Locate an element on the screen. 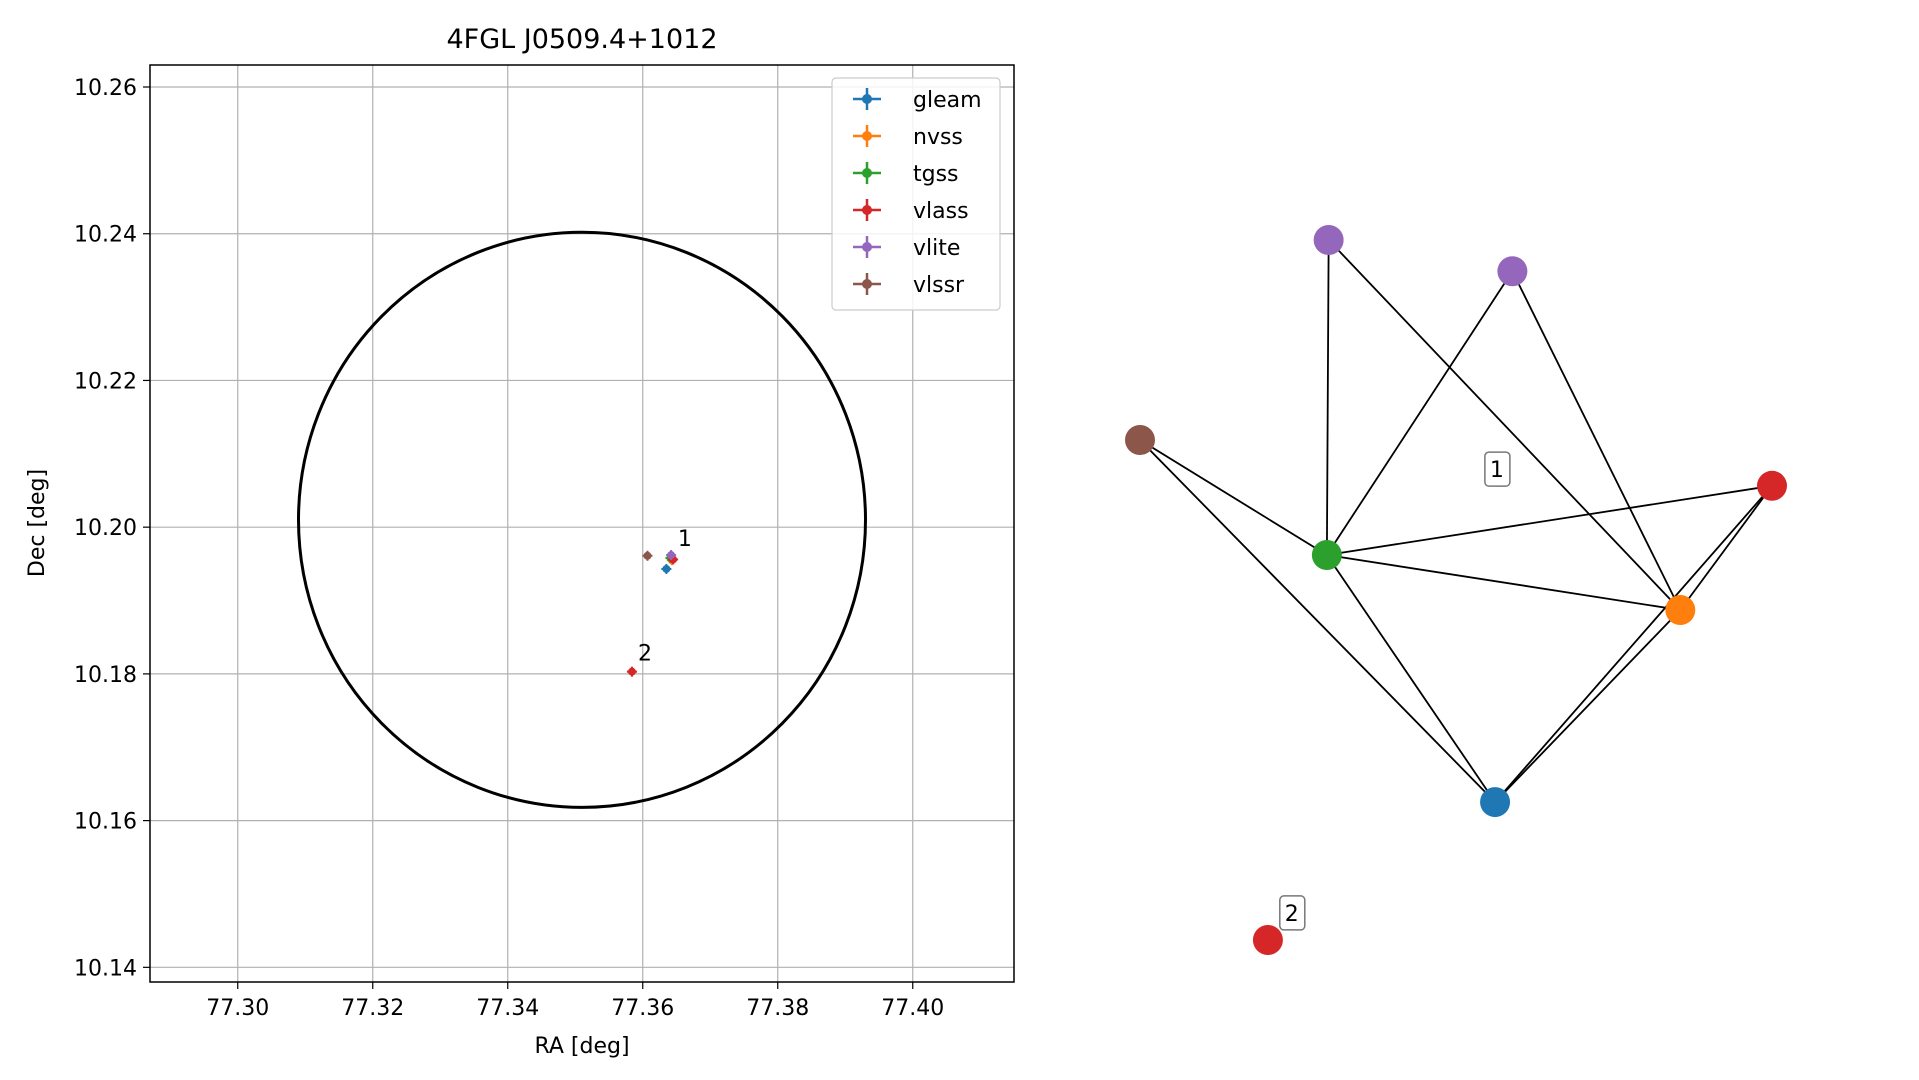 Image resolution: width=1919 pixels, height=1080 pixels. y-tick-label: 10.18 is located at coordinates (105, 675).